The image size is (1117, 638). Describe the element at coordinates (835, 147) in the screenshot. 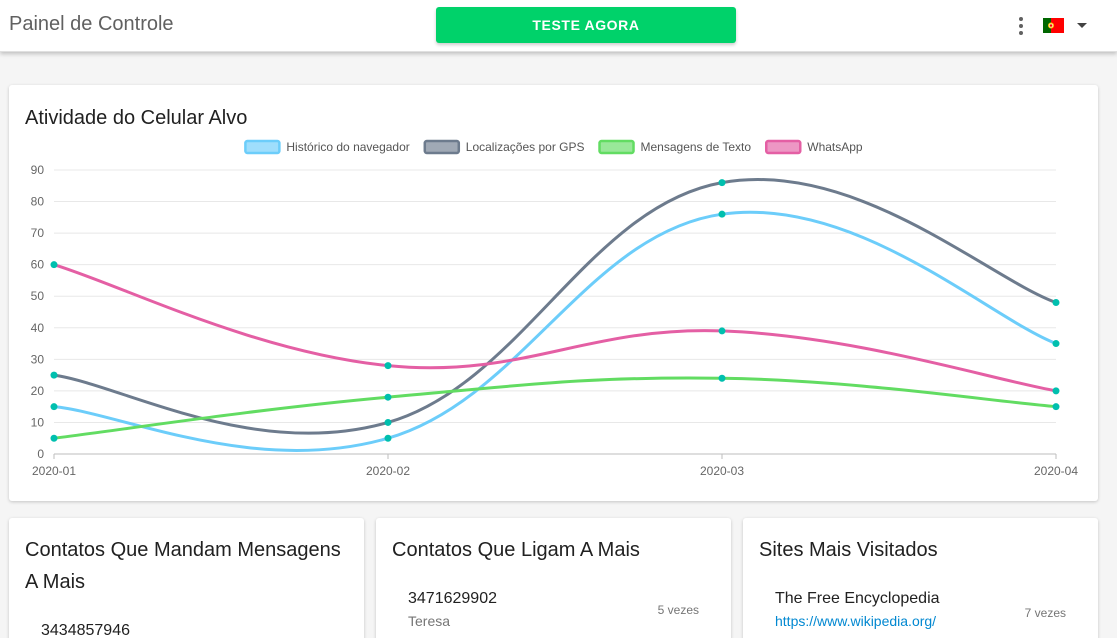

I see `legend-label: WhatsApp` at that location.